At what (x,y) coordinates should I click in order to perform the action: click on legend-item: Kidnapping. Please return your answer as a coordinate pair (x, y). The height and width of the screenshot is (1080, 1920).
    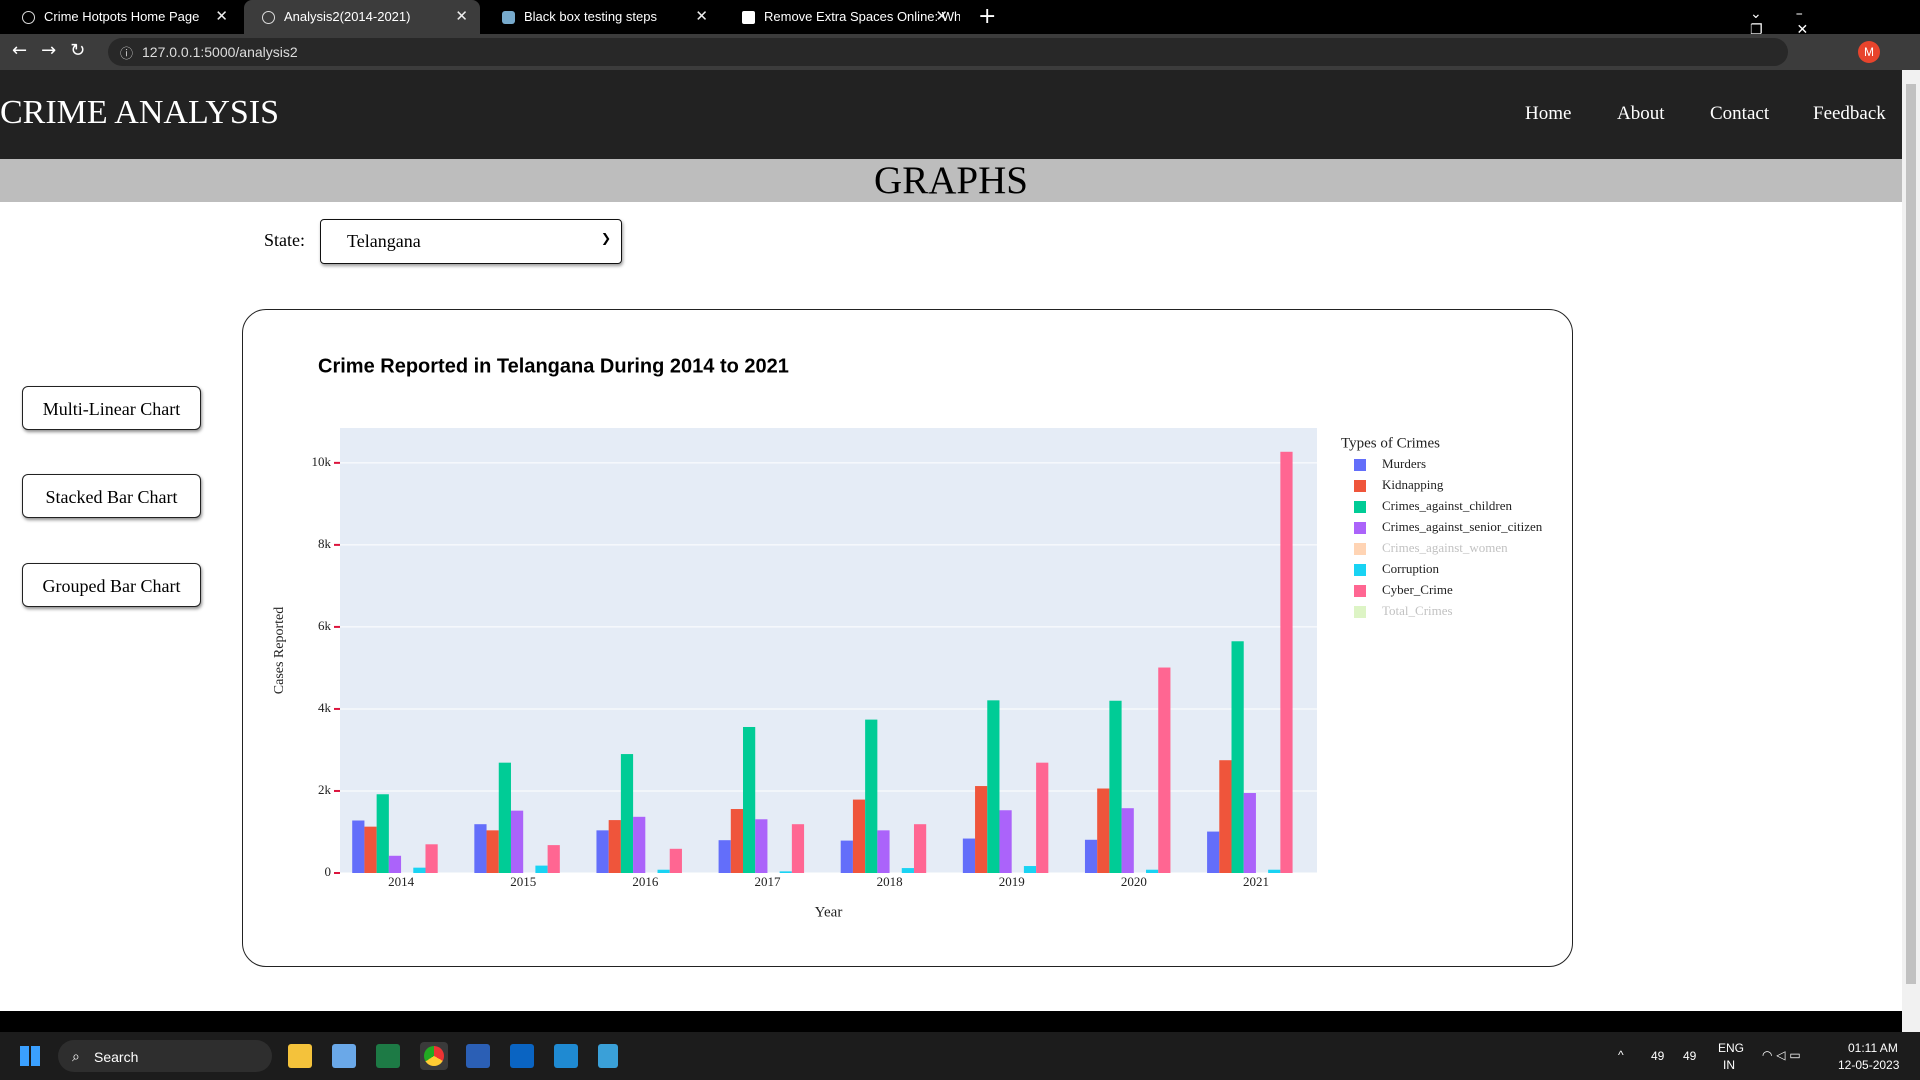
    Looking at the image, I should click on (1399, 484).